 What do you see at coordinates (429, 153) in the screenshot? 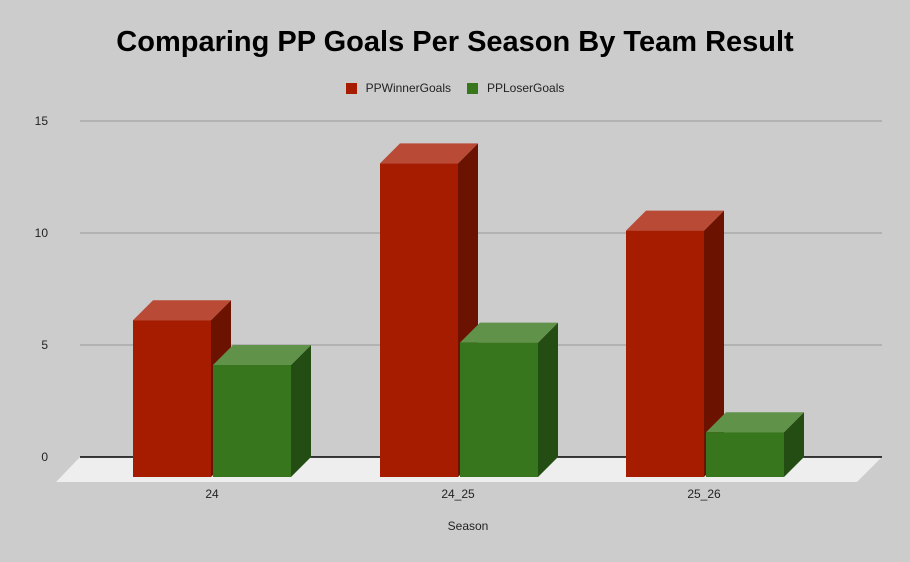
I see `bar-ppwinnergoals-24_25-top` at bounding box center [429, 153].